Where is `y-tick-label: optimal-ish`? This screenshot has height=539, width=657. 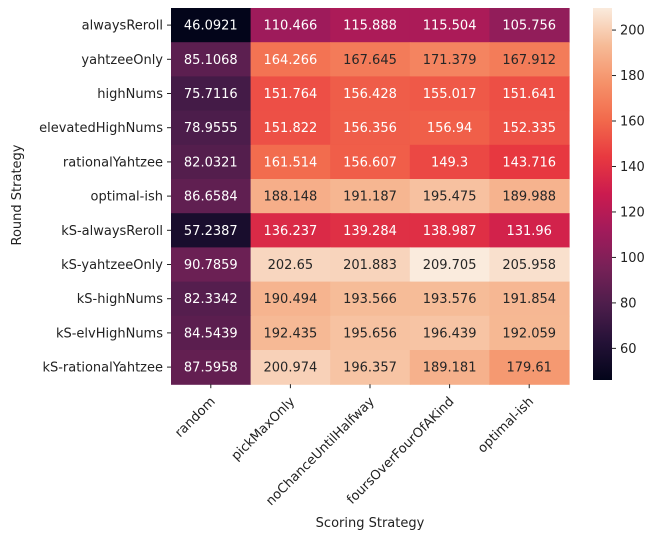 y-tick-label: optimal-ish is located at coordinates (127, 197).